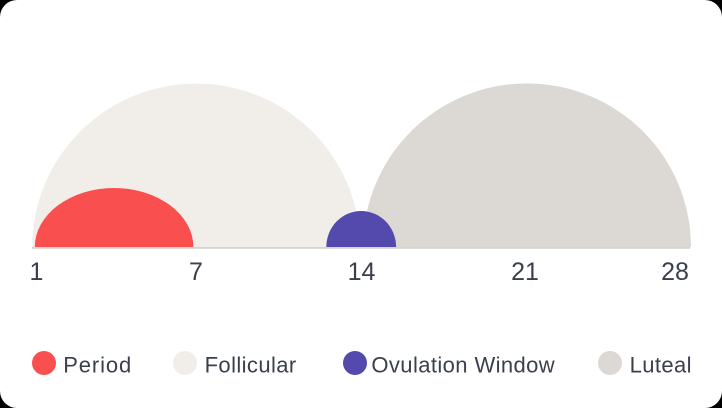 The width and height of the screenshot is (722, 408). What do you see at coordinates (97, 365) in the screenshot?
I see `svg-text: Period` at bounding box center [97, 365].